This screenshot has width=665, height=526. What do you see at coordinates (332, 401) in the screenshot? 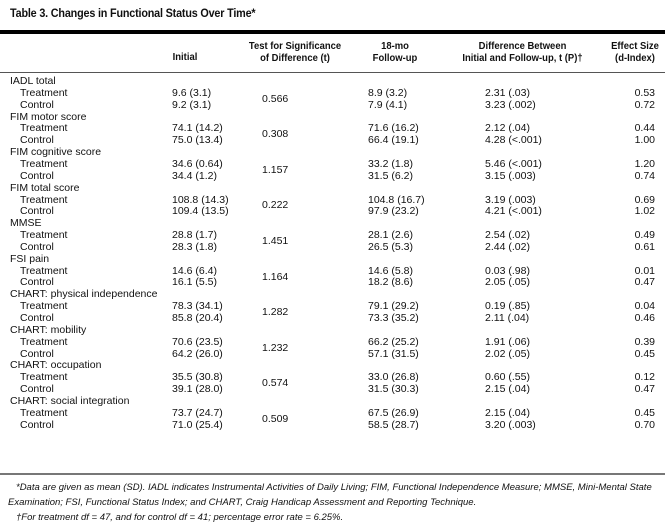
I see `group-row: CHART: social integration` at bounding box center [332, 401].